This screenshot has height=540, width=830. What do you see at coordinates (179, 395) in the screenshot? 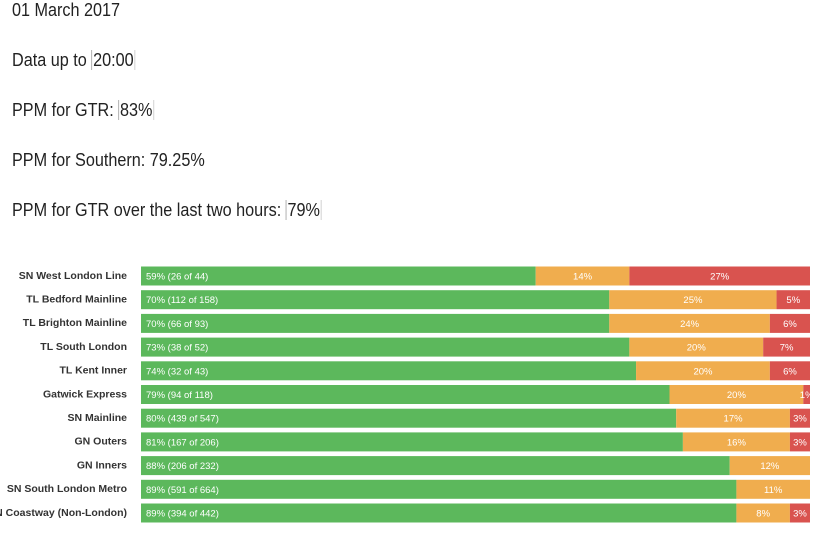
I see `bar-label: 79% (94 of 118)` at bounding box center [179, 395].